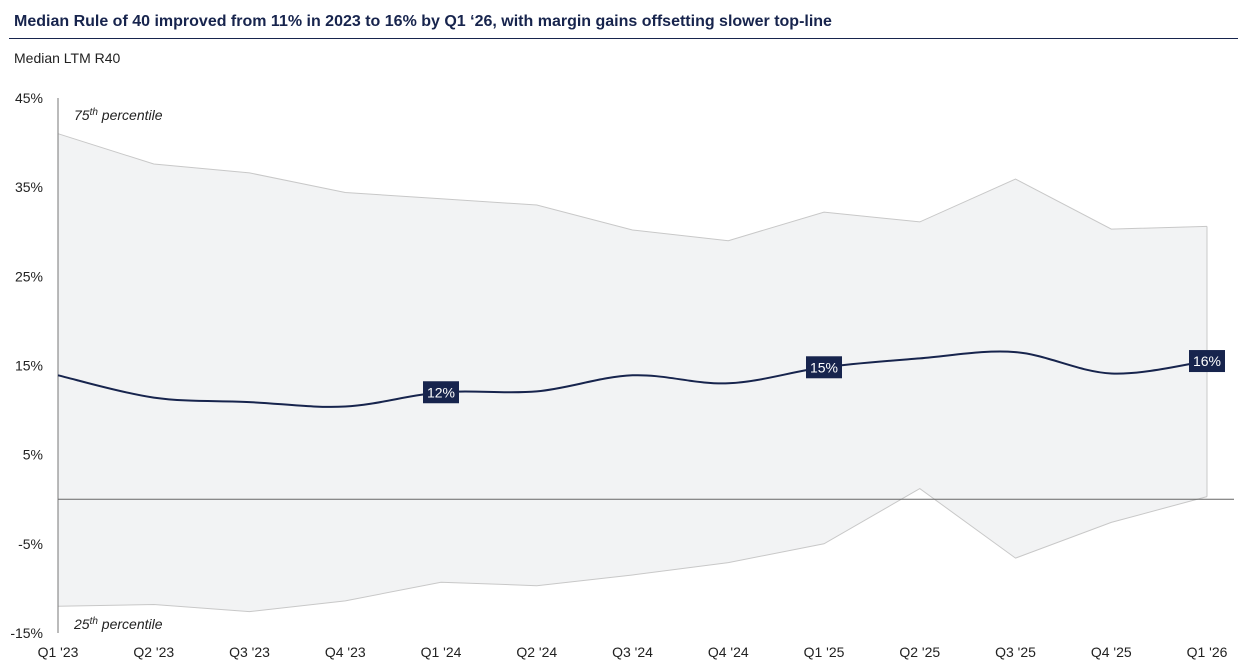 This screenshot has height=668, width=1248. What do you see at coordinates (1015, 652) in the screenshot?
I see `x-tick-label: Q3 '25` at bounding box center [1015, 652].